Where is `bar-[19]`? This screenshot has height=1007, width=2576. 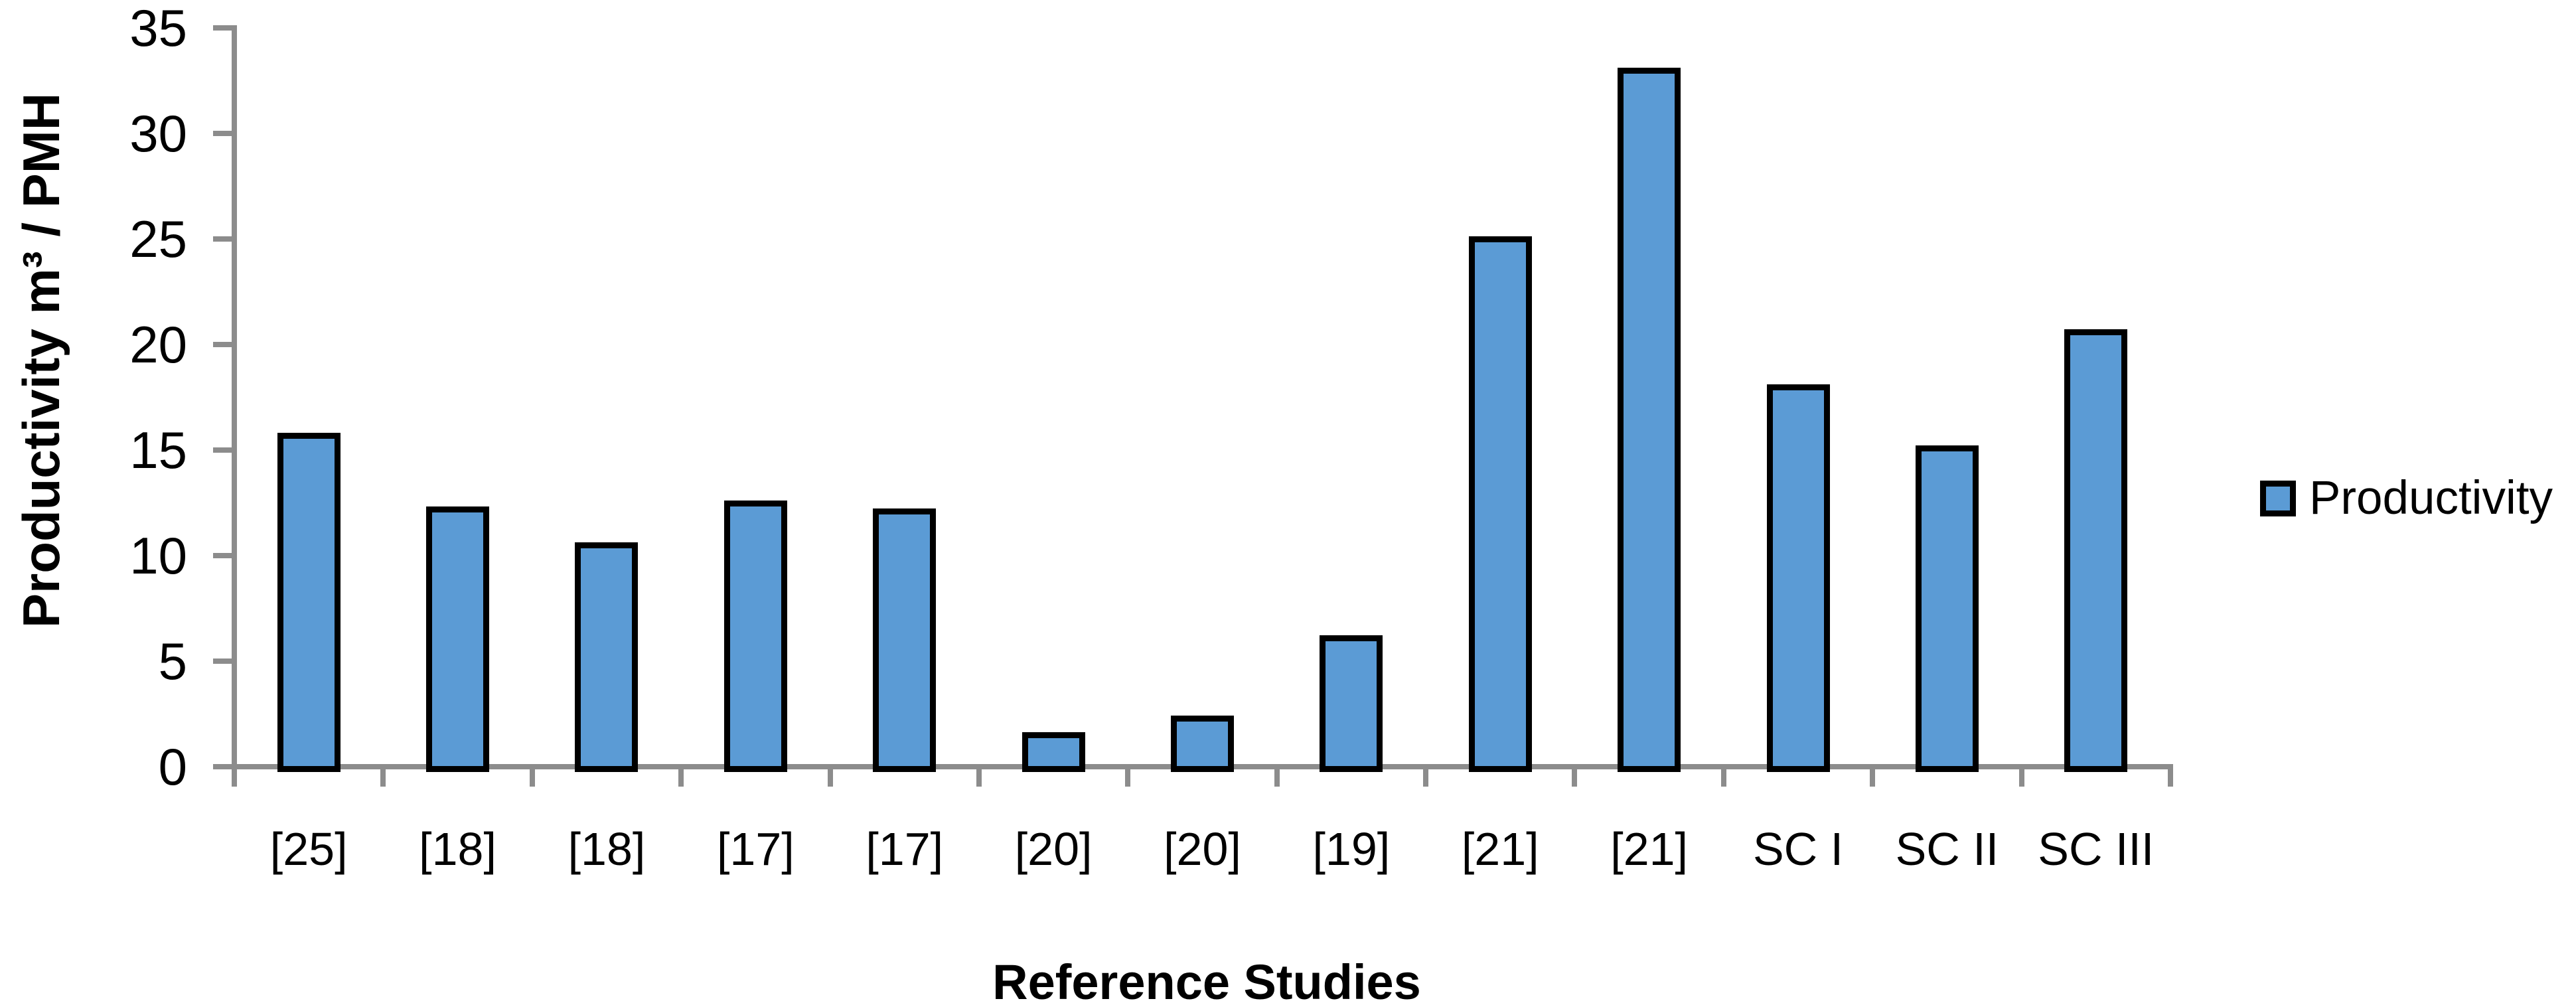 bar-[19] is located at coordinates (1352, 703).